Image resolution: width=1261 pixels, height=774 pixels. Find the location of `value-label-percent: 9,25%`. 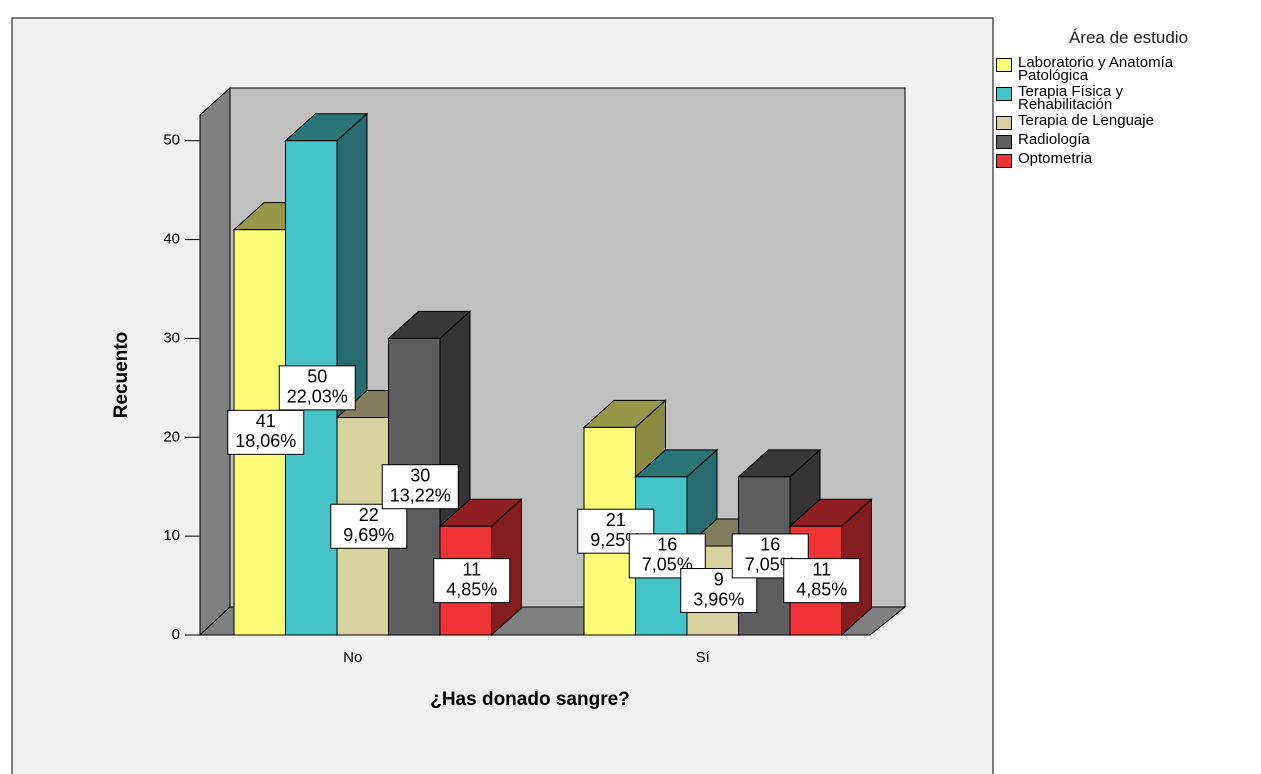

value-label-percent: 9,25% is located at coordinates (615, 540).